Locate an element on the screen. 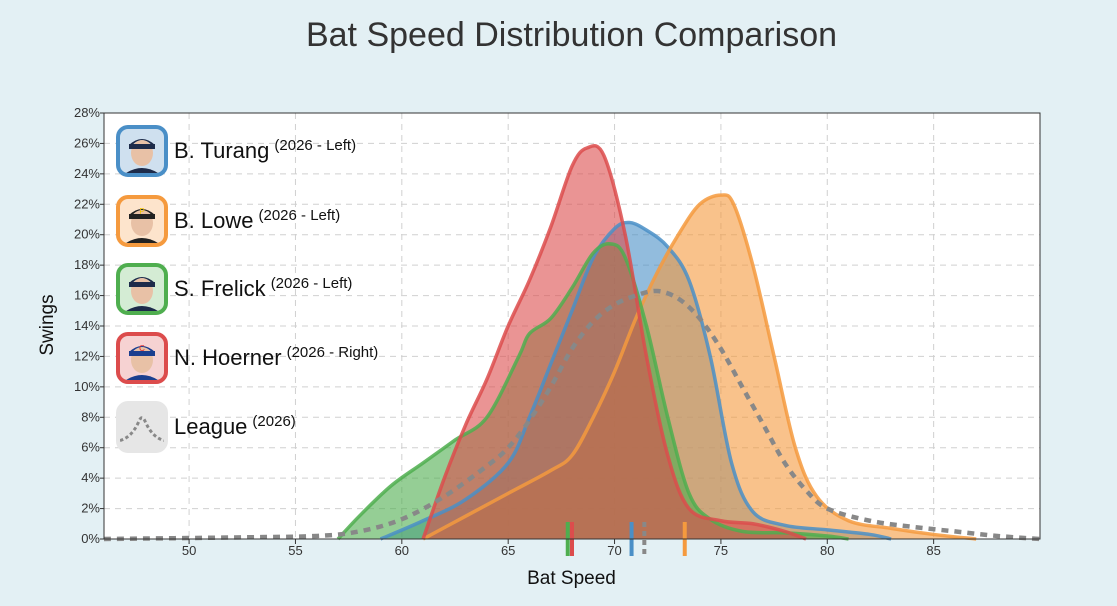 The height and width of the screenshot is (606, 1117). x-tick-label: 55 is located at coordinates (295, 550).